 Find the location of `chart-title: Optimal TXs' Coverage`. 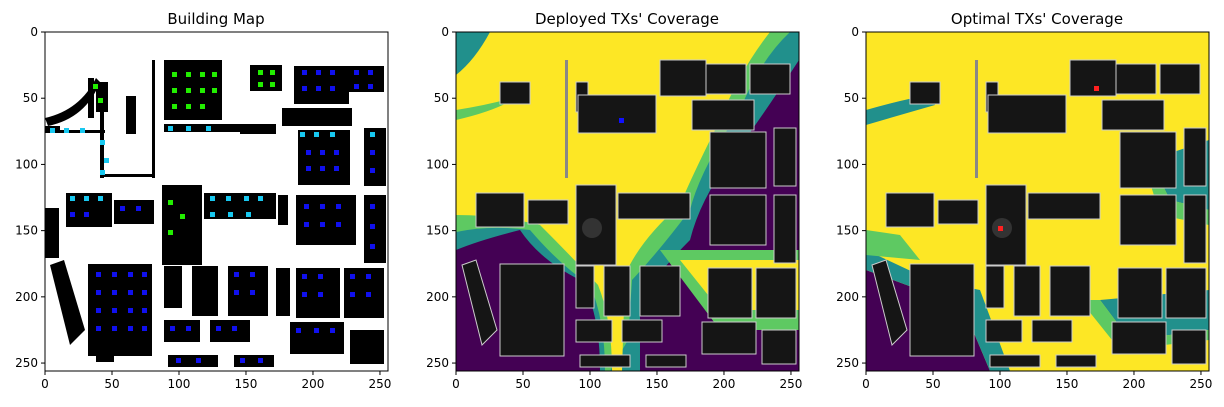

chart-title: Optimal TXs' Coverage is located at coordinates (1037, 19).